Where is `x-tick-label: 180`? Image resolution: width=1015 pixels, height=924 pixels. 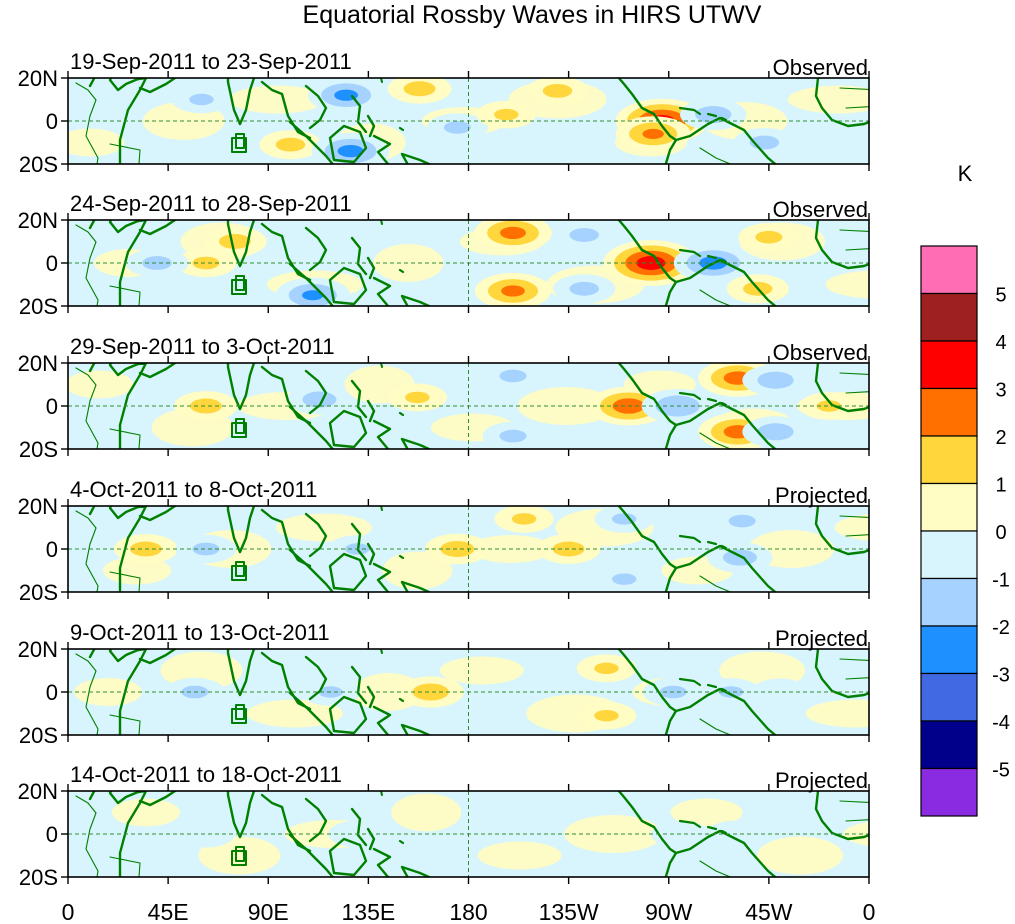
x-tick-label: 180 is located at coordinates (468, 911).